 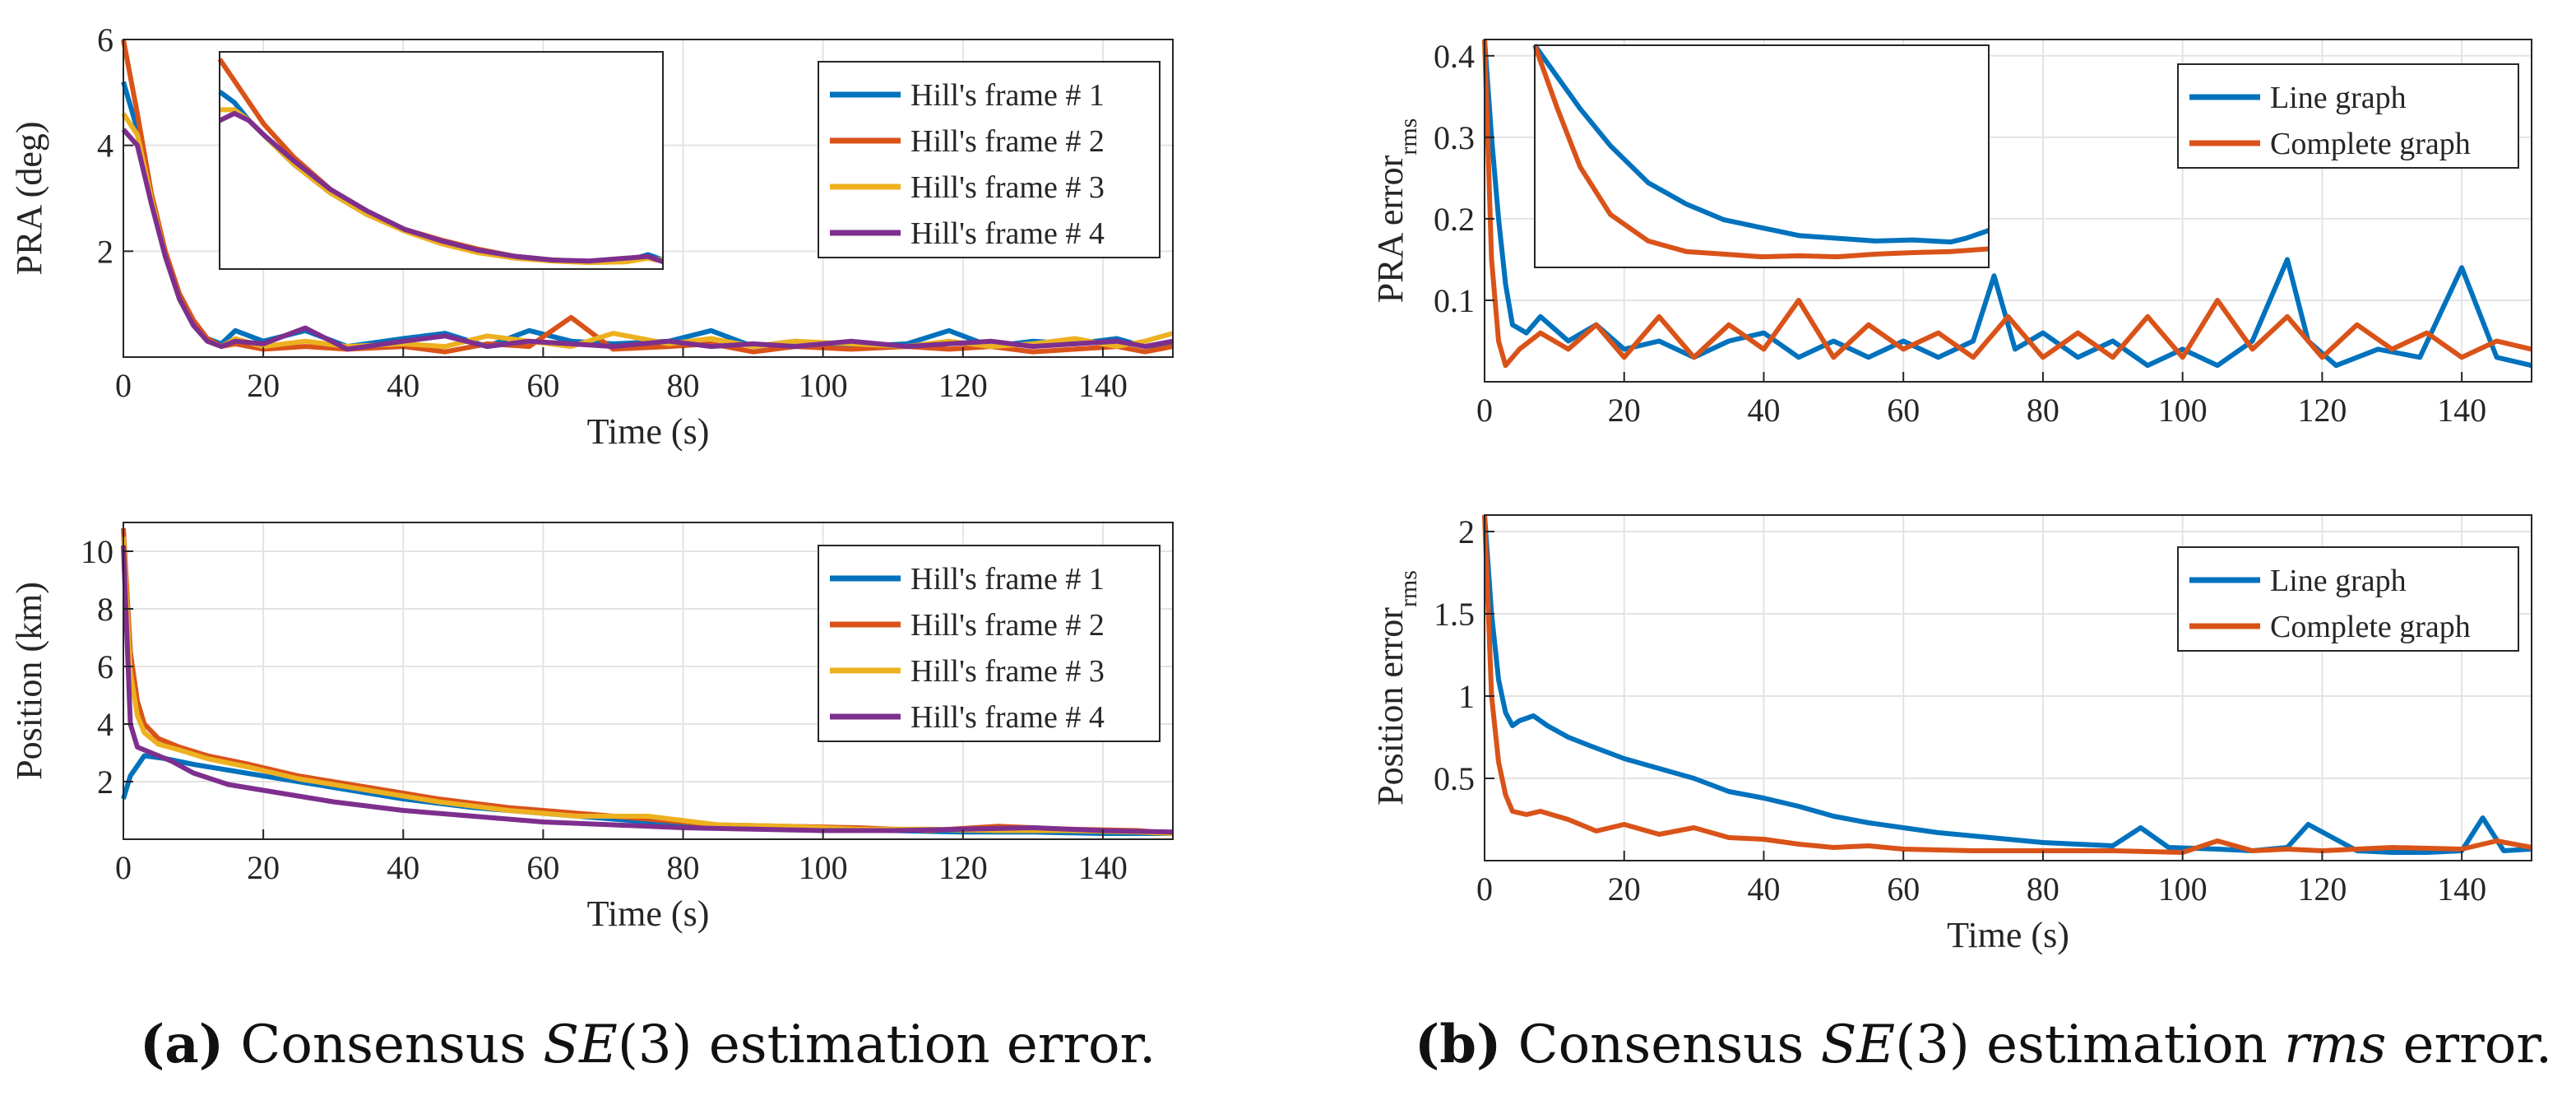 What do you see at coordinates (98, 551) in the screenshot?
I see `y-tick-label: 10` at bounding box center [98, 551].